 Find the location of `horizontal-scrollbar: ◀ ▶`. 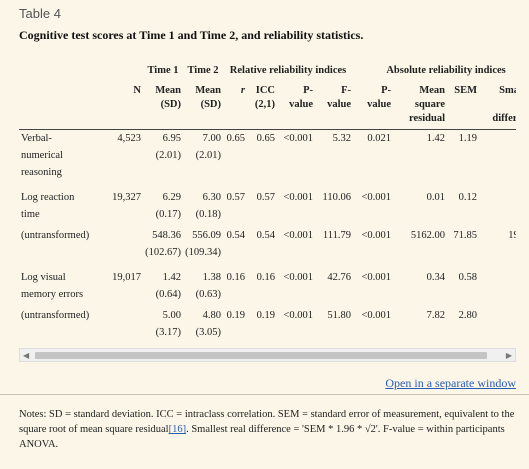

horizontal-scrollbar: ◀ ▶ is located at coordinates (267, 355).